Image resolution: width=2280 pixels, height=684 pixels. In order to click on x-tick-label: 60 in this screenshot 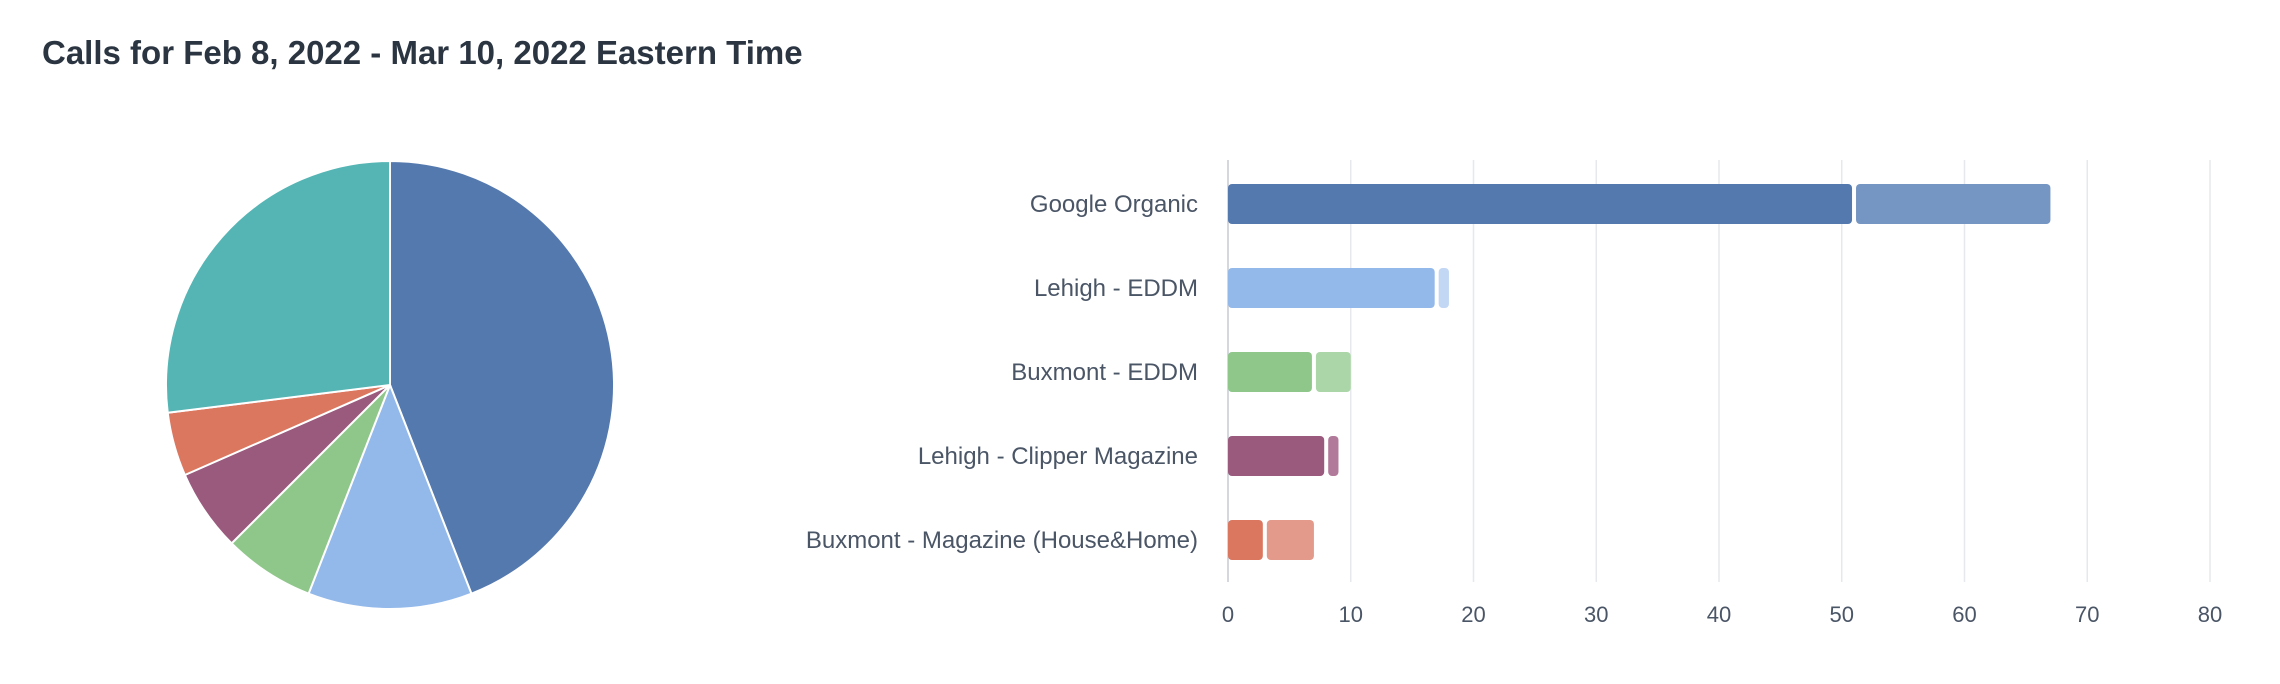, I will do `click(1964, 614)`.